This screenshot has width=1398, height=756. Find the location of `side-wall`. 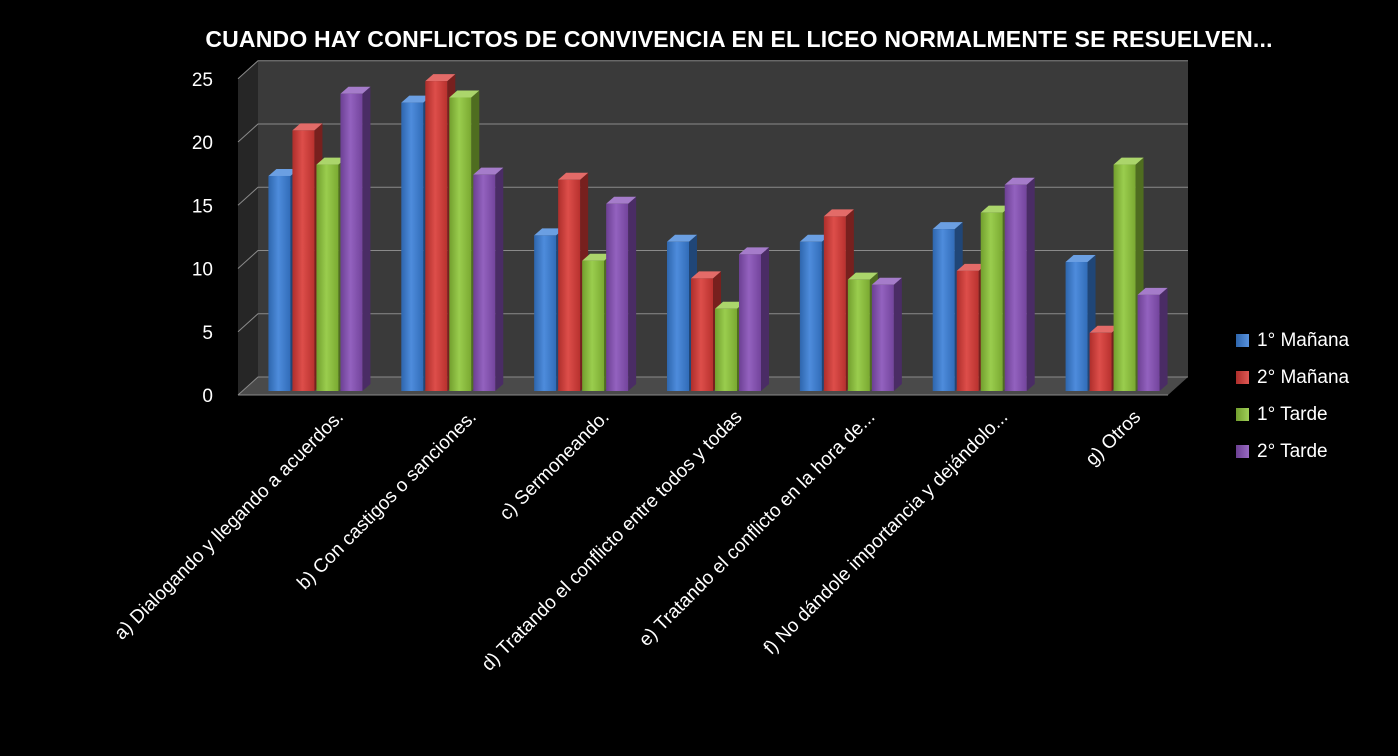

side-wall is located at coordinates (248, 227).